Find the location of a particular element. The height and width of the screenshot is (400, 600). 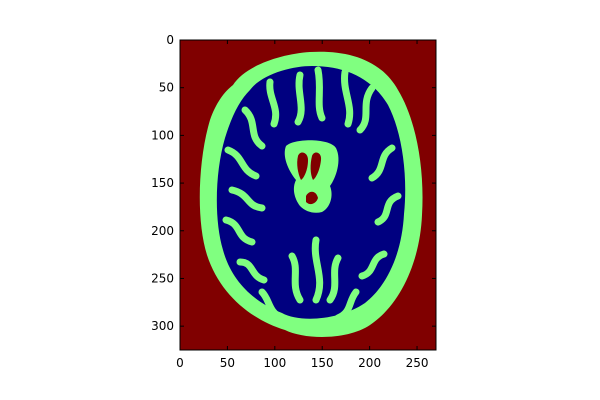

x-tick-label: 0 is located at coordinates (180, 363).